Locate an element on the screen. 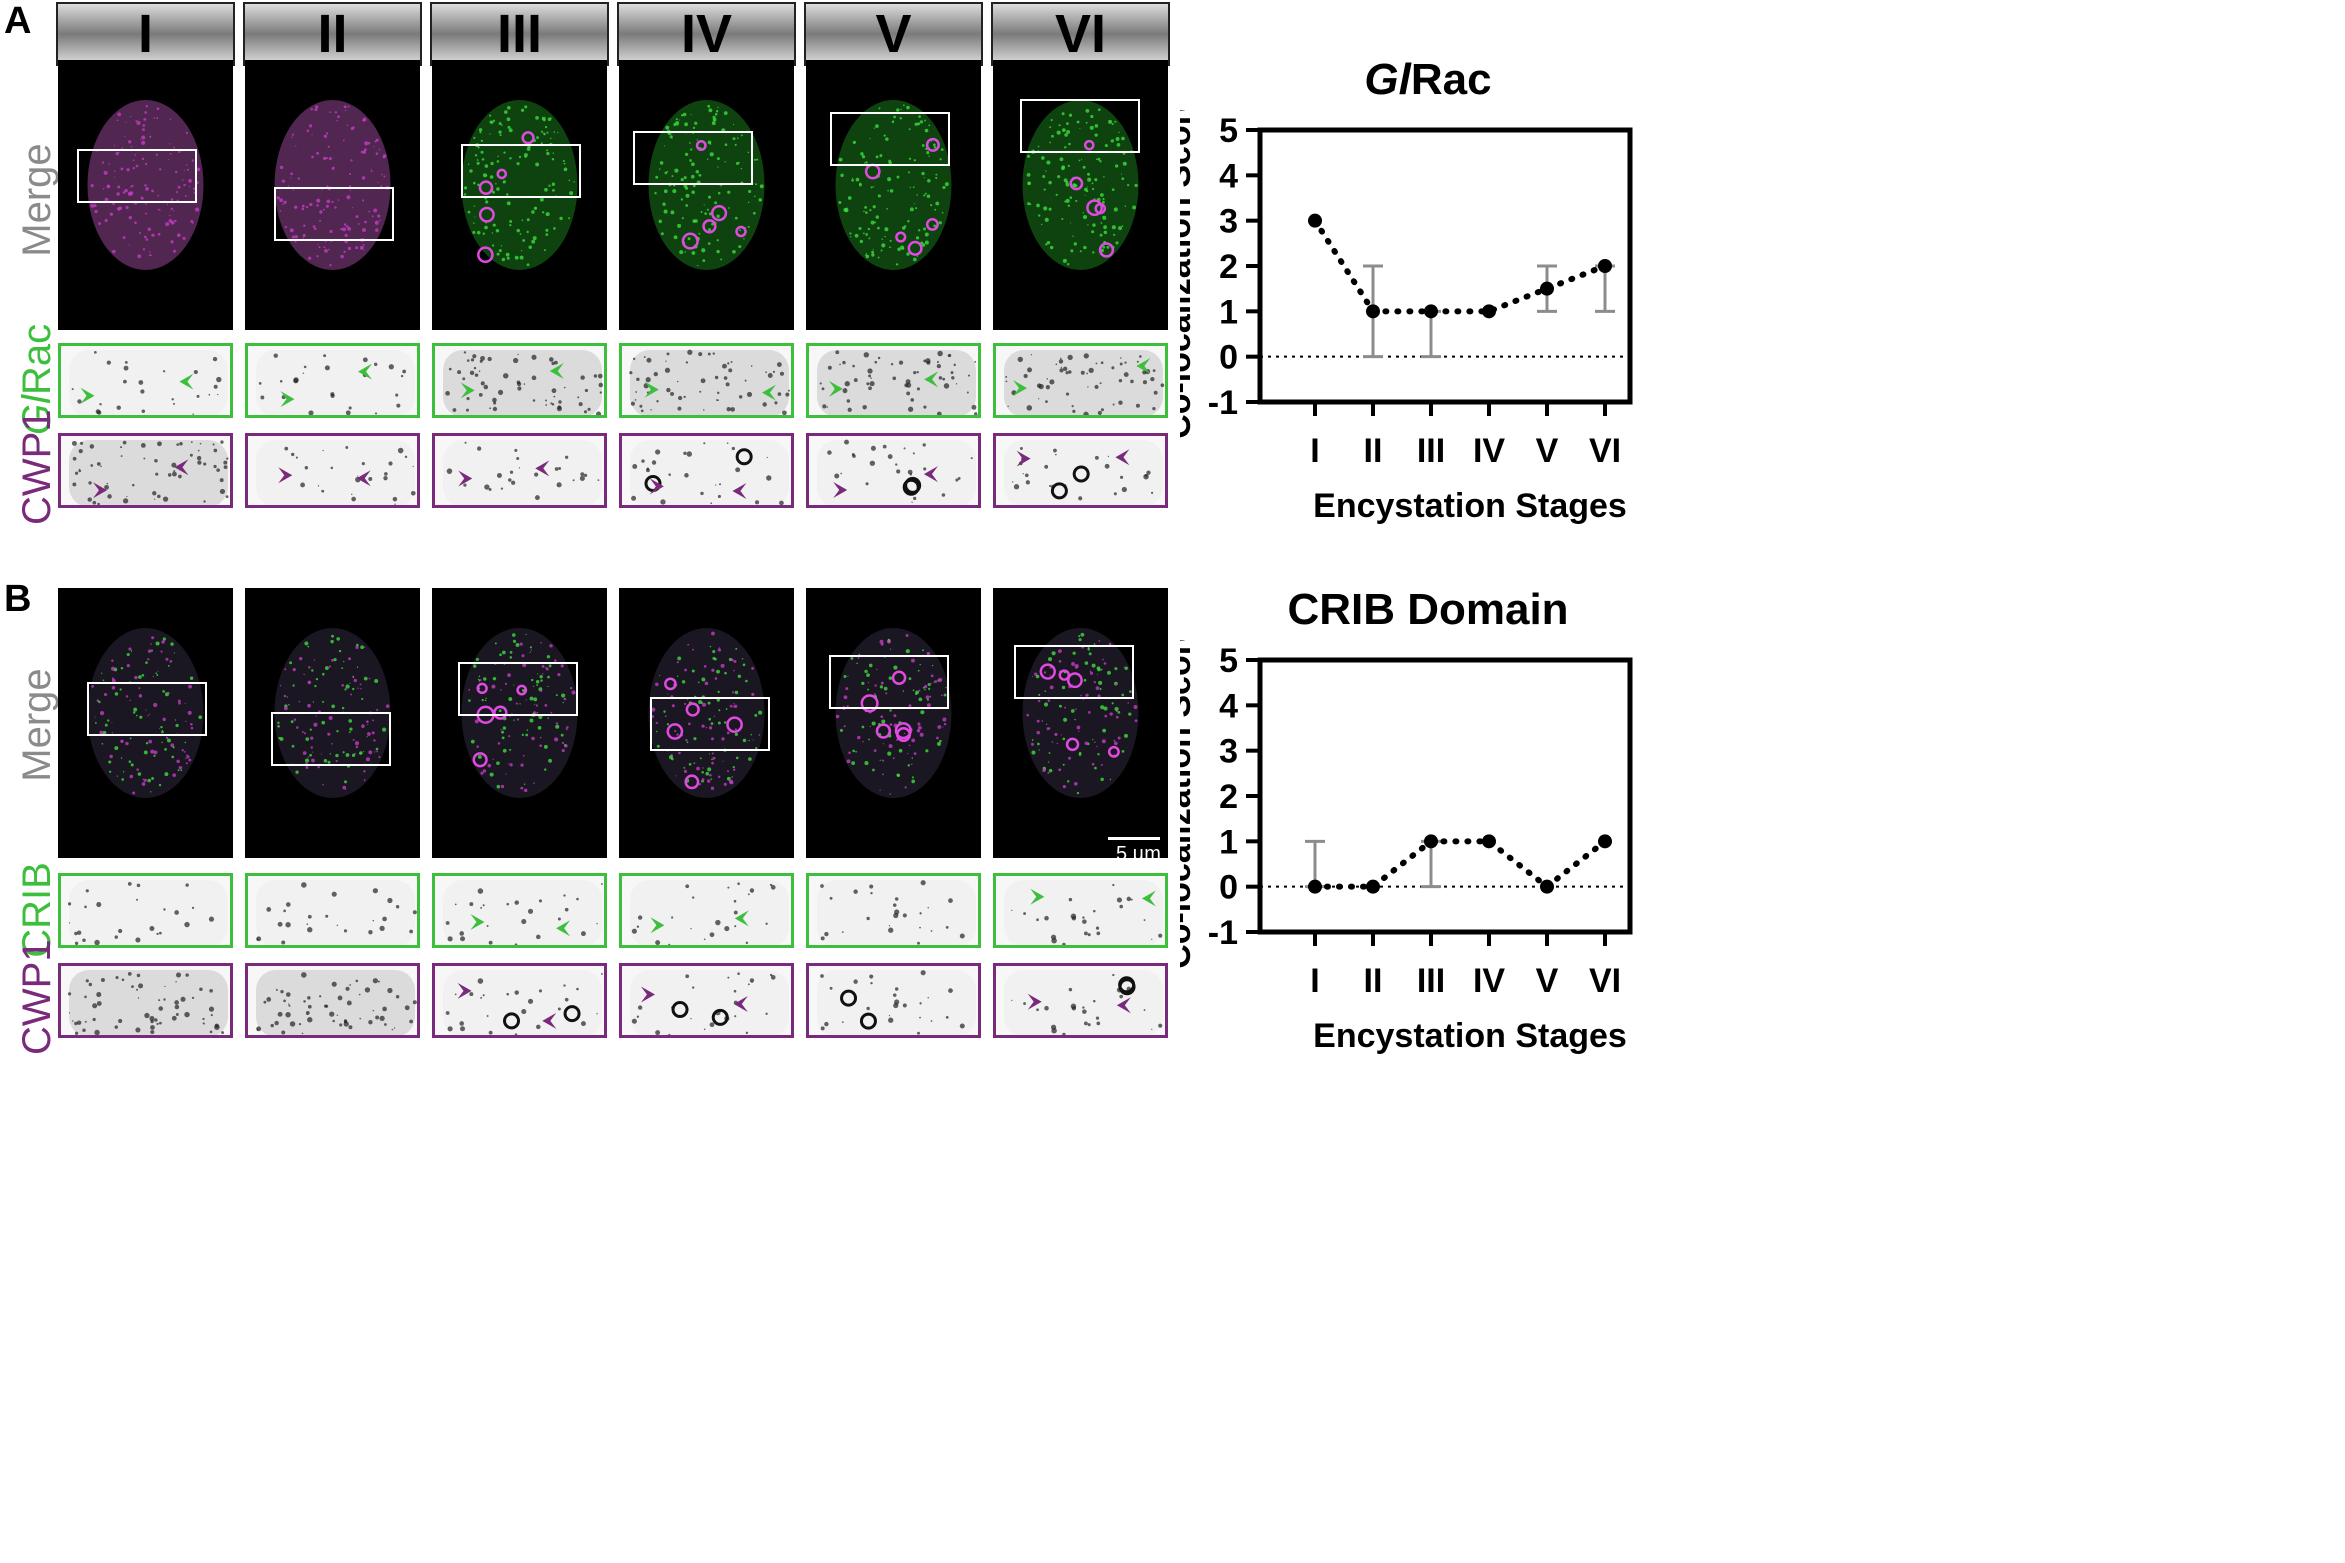  zoom-a-cwp1-iii is located at coordinates (519, 470).